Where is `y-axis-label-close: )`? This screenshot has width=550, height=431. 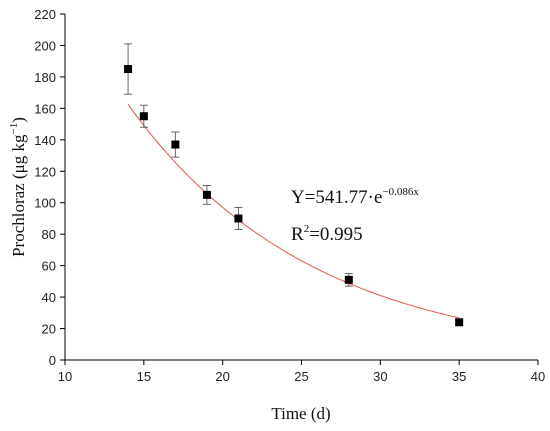
y-axis-label-close: ) is located at coordinates (18, 120).